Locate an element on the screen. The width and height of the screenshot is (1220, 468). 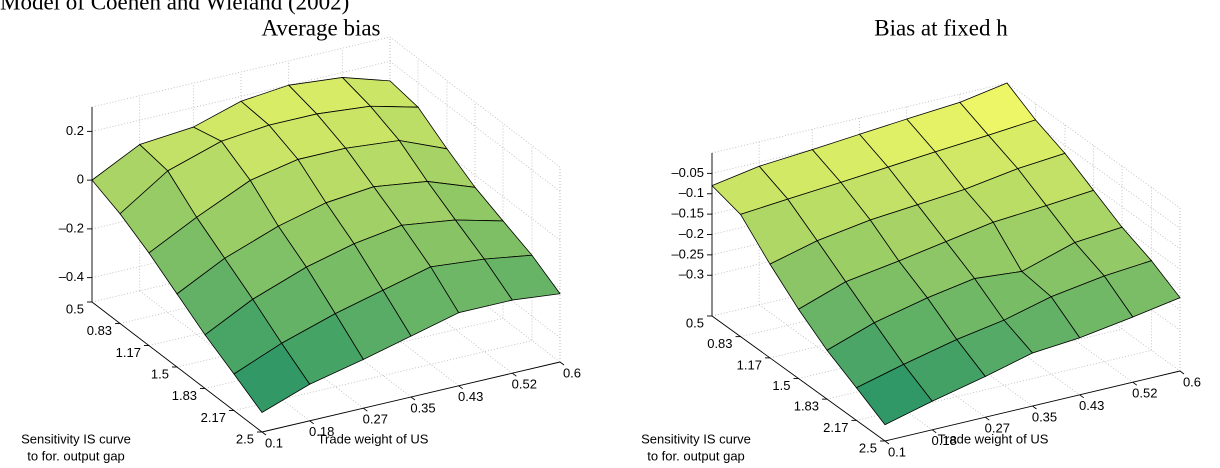
z-tick-label: –0.1 is located at coordinates (691, 192).